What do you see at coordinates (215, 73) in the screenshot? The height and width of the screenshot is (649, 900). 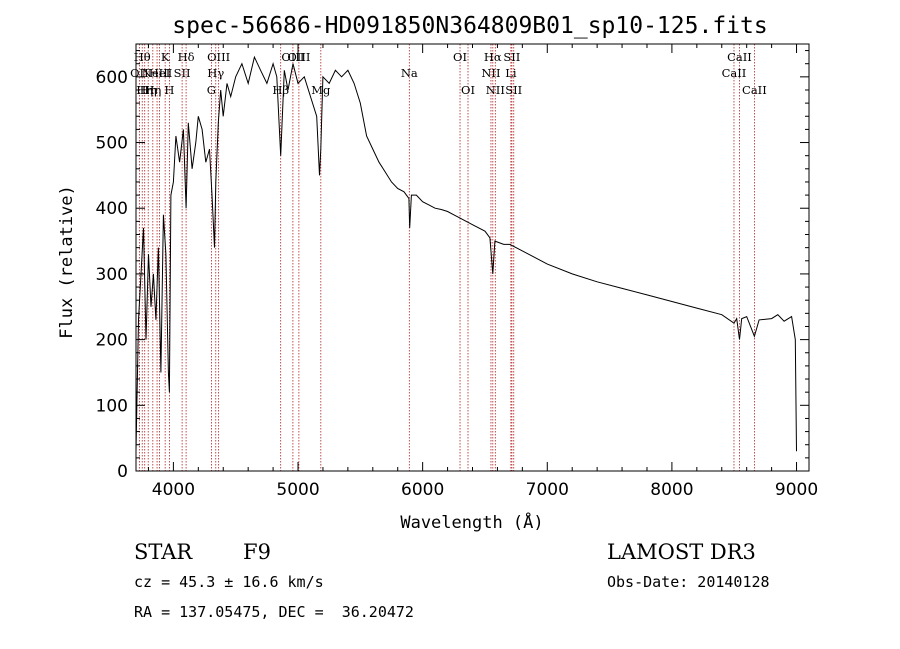 I see `line-label: Hγ` at bounding box center [215, 73].